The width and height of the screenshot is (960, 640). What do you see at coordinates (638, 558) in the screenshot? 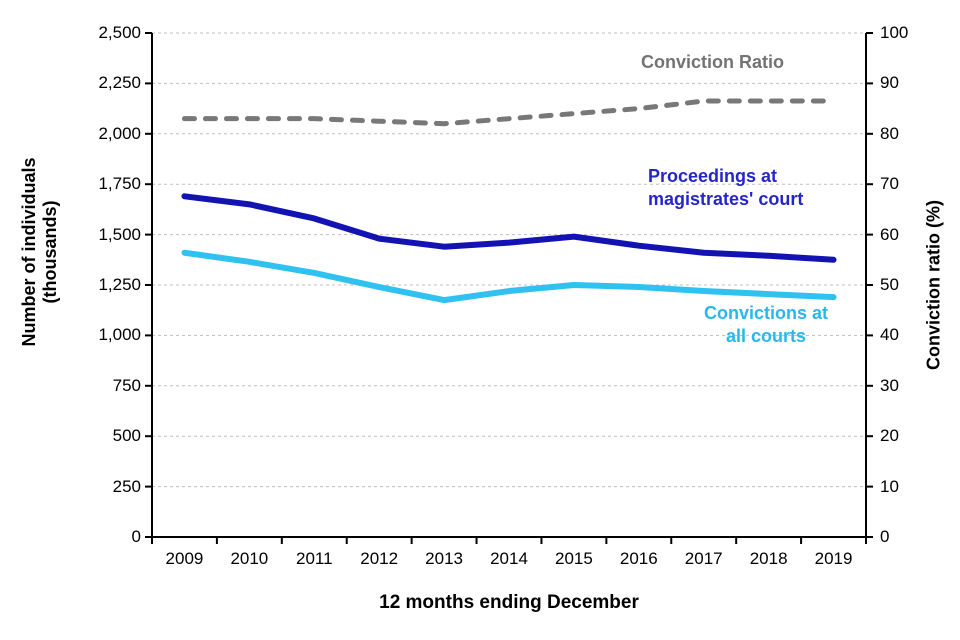
I see `x-axis-tick-label: 2016` at bounding box center [638, 558].